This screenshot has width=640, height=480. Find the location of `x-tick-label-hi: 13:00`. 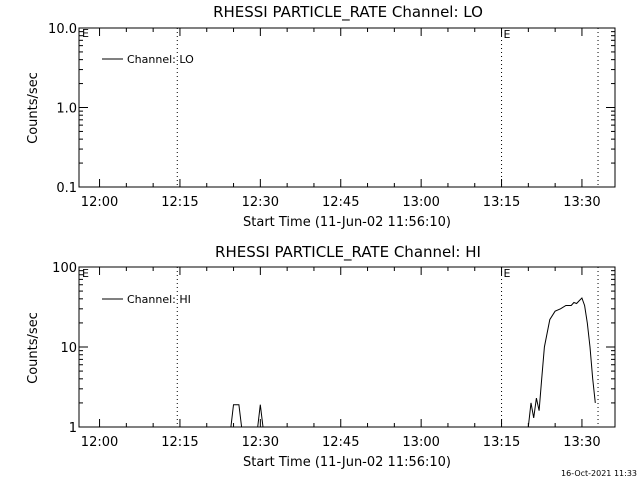

x-tick-label-hi: 13:00 is located at coordinates (420, 442).